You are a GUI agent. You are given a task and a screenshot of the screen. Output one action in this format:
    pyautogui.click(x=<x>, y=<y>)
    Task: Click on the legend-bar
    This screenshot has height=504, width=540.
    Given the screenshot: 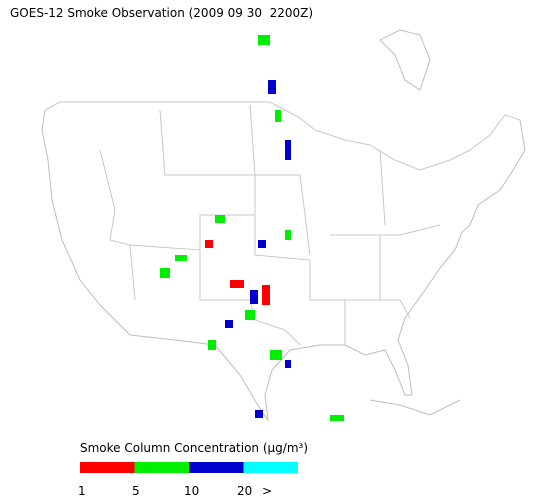 What is the action you would take?
    pyautogui.click(x=189, y=467)
    